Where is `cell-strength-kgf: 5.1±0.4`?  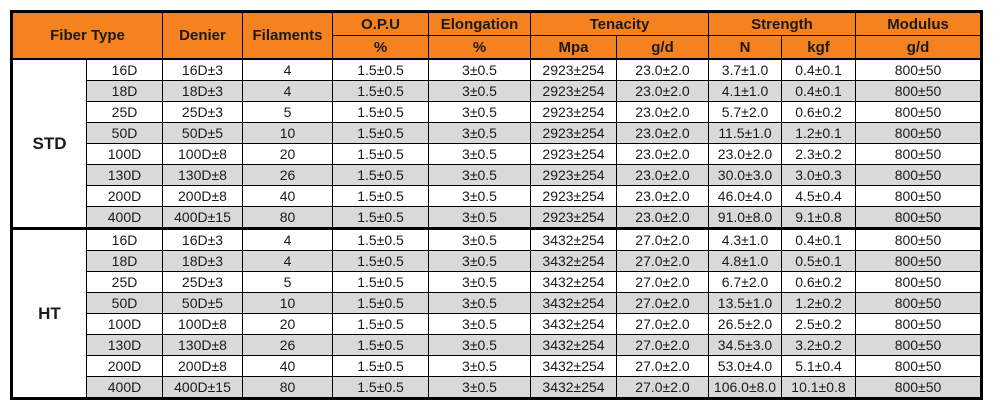 cell-strength-kgf: 5.1±0.4 is located at coordinates (818, 366).